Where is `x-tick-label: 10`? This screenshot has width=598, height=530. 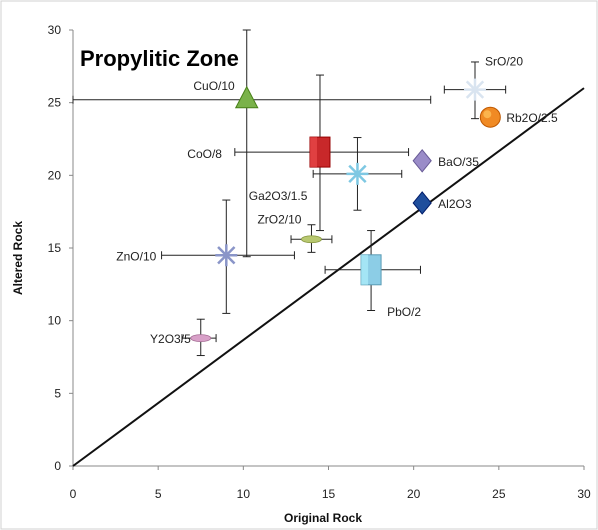
x-tick-label: 10 is located at coordinates (244, 494).